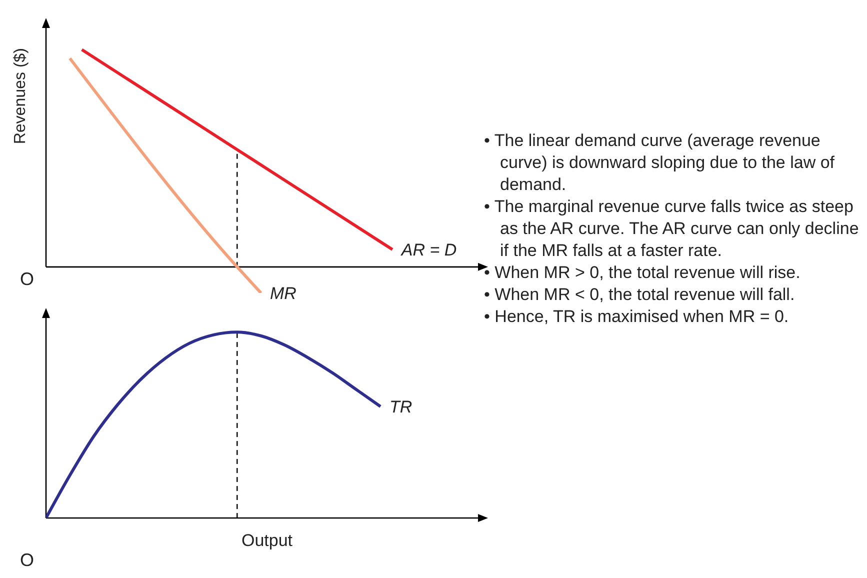 This screenshot has width=867, height=578. I want to click on series-label: AR = D, so click(428, 250).